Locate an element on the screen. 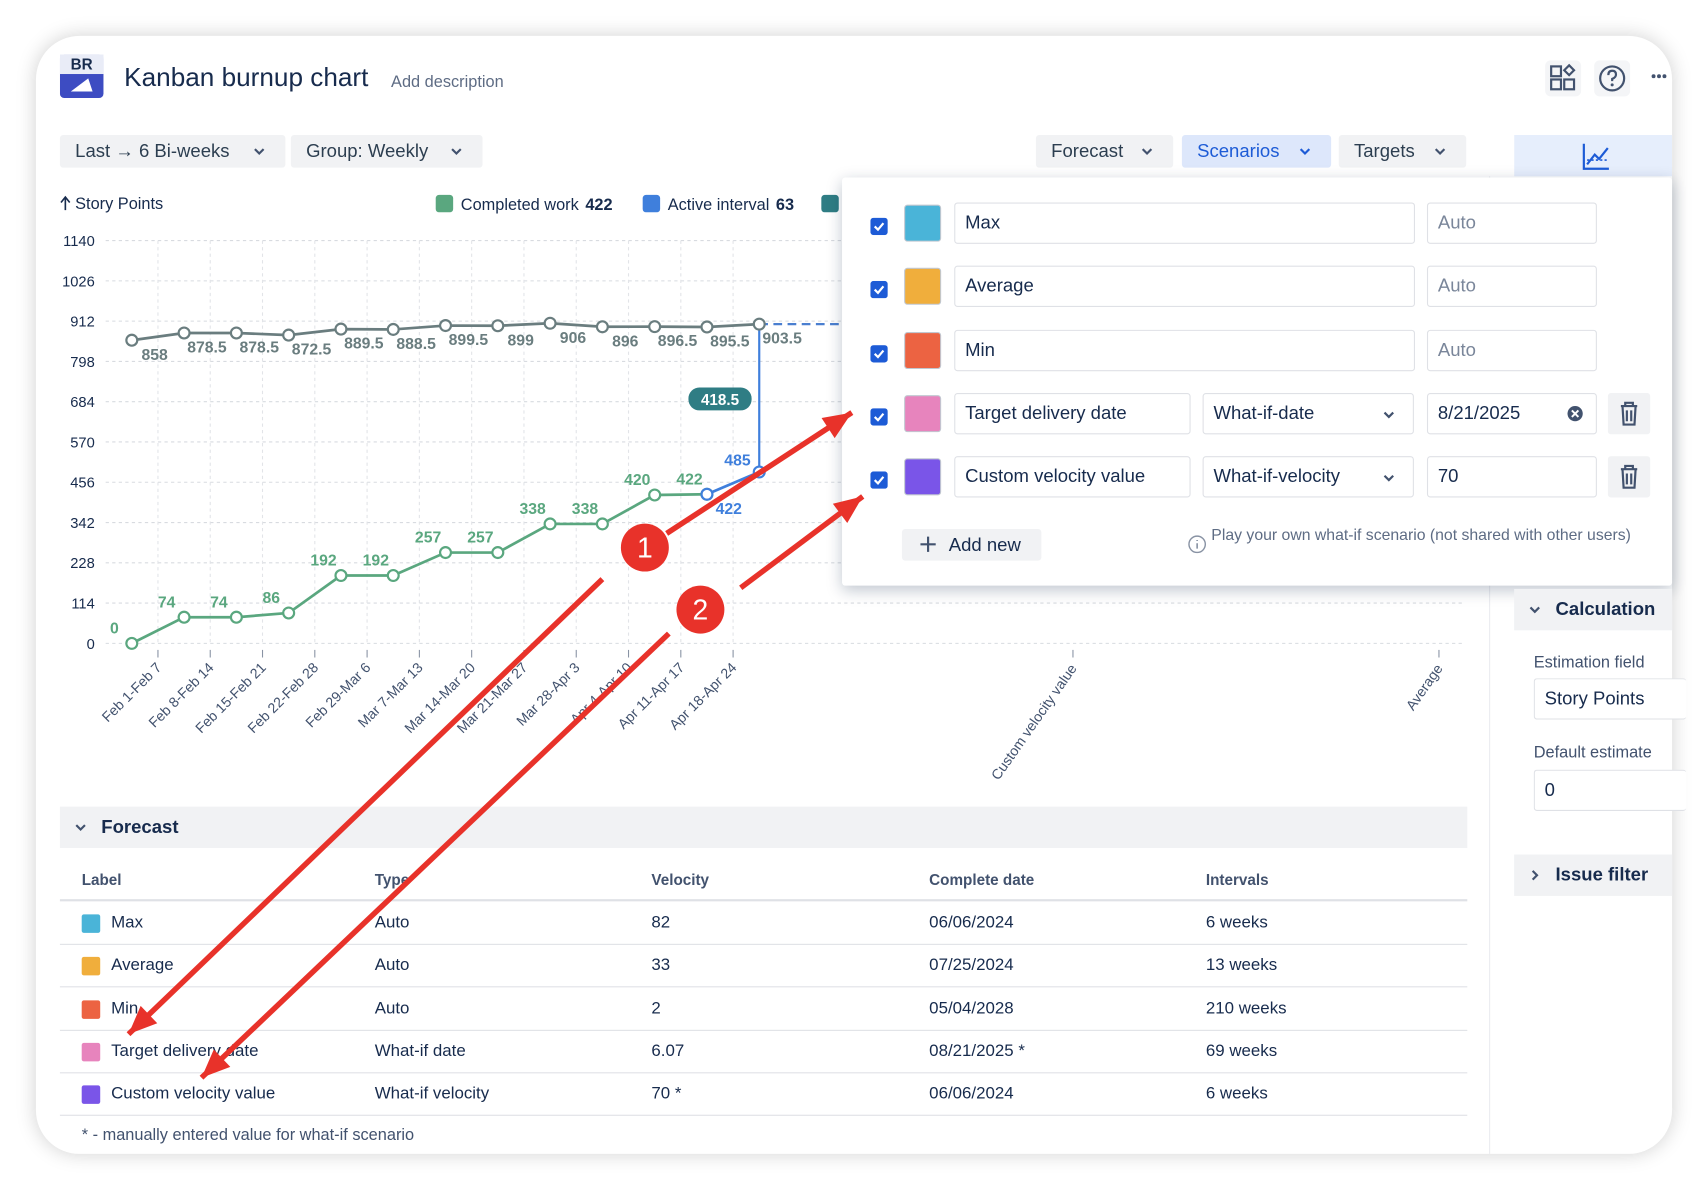 This screenshot has height=1192, width=1708. clear-x is located at coordinates (1575, 413).